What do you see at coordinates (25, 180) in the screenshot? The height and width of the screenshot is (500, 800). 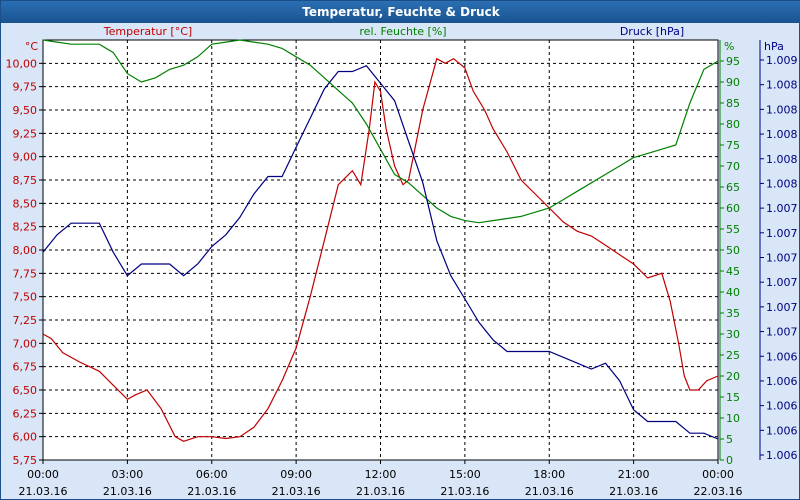 I see `temperature-tick-label: 8,75` at bounding box center [25, 180].